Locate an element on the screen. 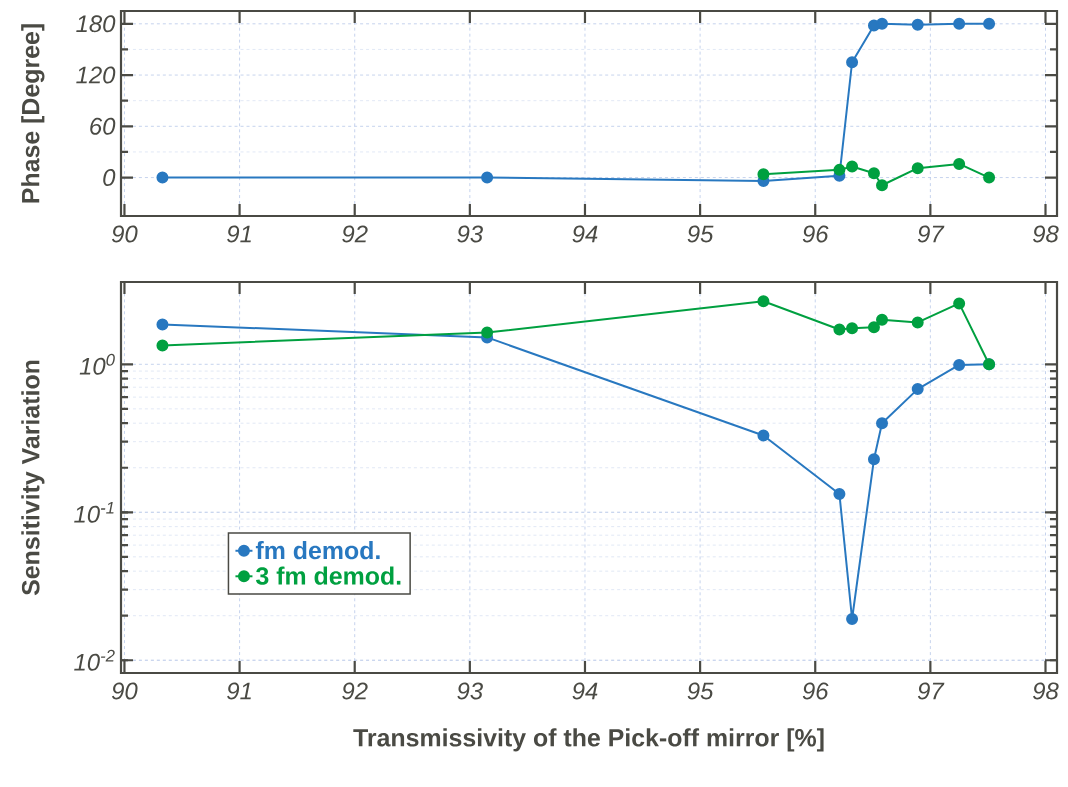 Image resolution: width=1068 pixels, height=787 pixels. y-tick-label: 10$^{0}$ is located at coordinates (97, 364).